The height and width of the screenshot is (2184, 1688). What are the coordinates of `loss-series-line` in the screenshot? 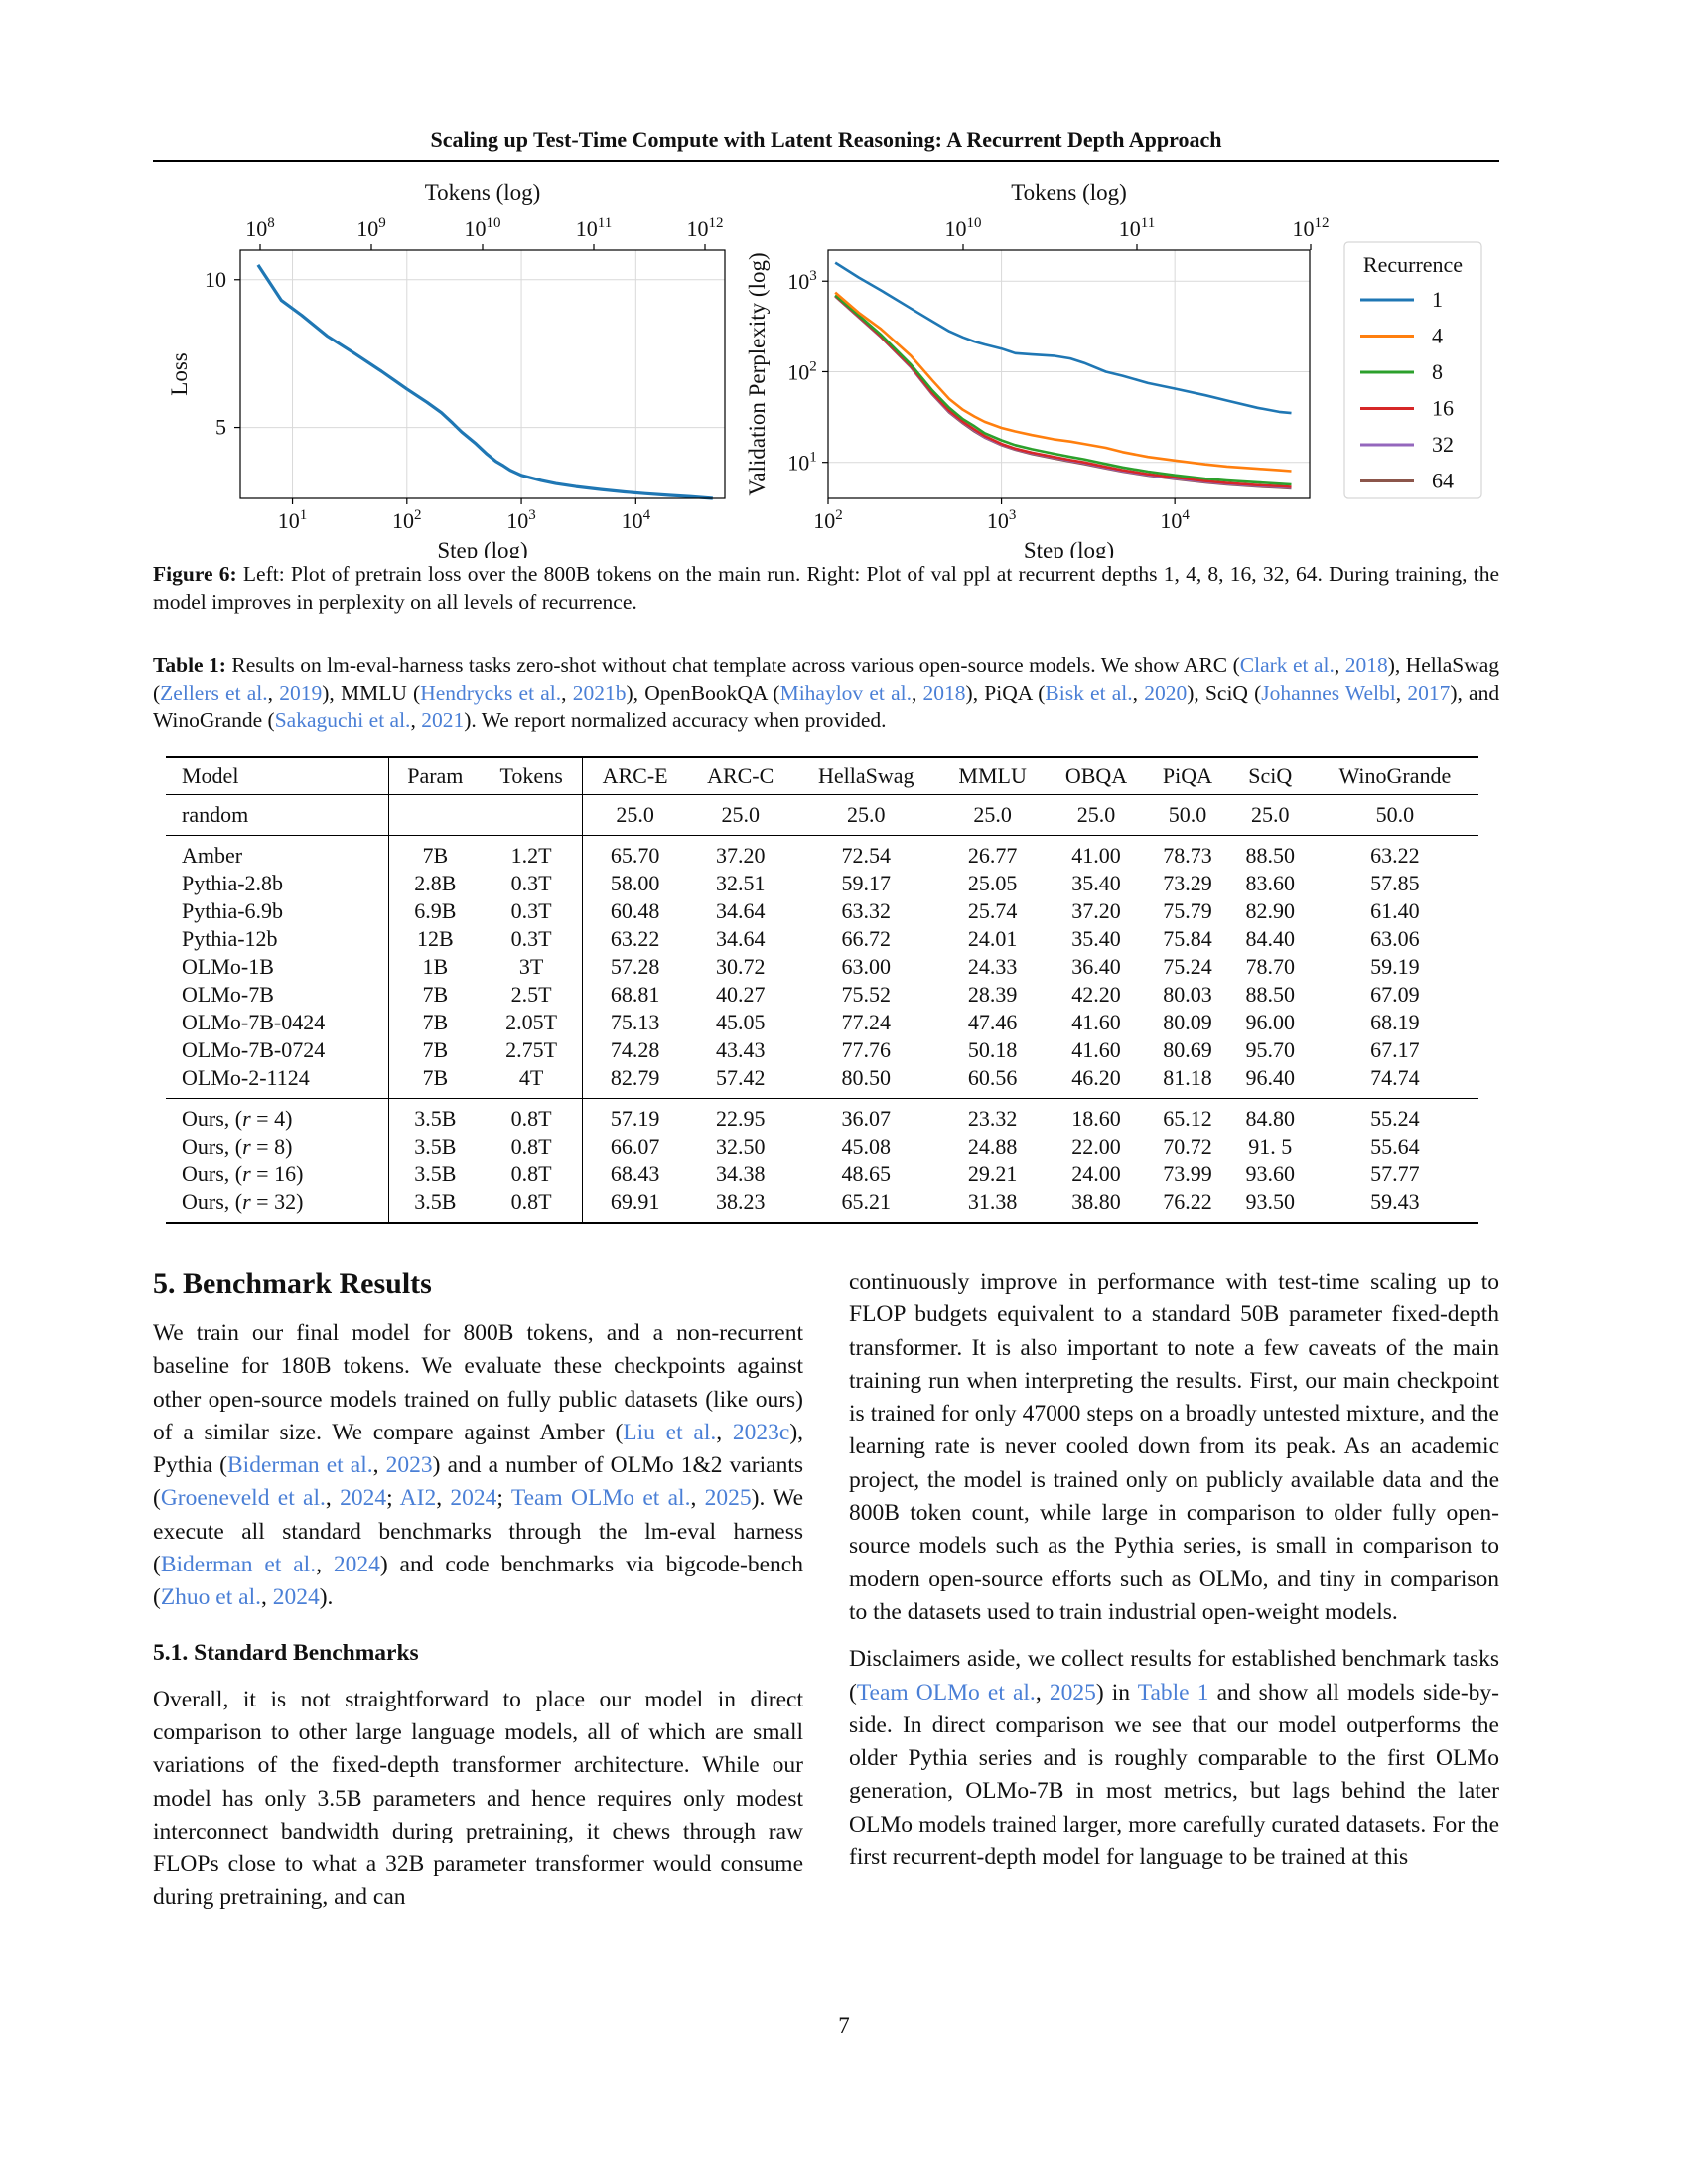 It's located at (484, 382).